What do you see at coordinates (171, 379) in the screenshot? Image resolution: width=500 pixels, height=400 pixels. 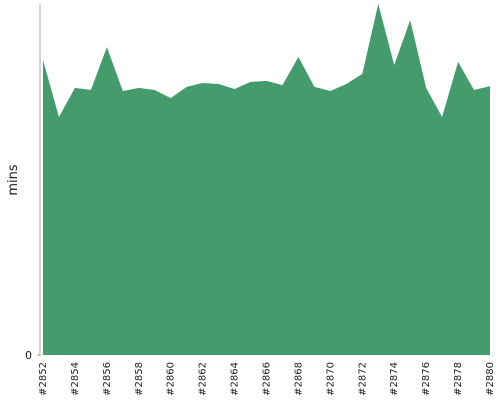 I see `x-tick-label: #2860` at bounding box center [171, 379].